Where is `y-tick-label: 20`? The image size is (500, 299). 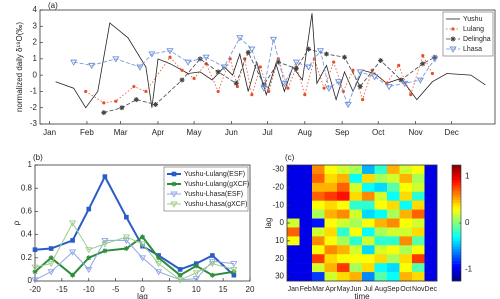
y-tick-label: 20 is located at coordinates (279, 258).